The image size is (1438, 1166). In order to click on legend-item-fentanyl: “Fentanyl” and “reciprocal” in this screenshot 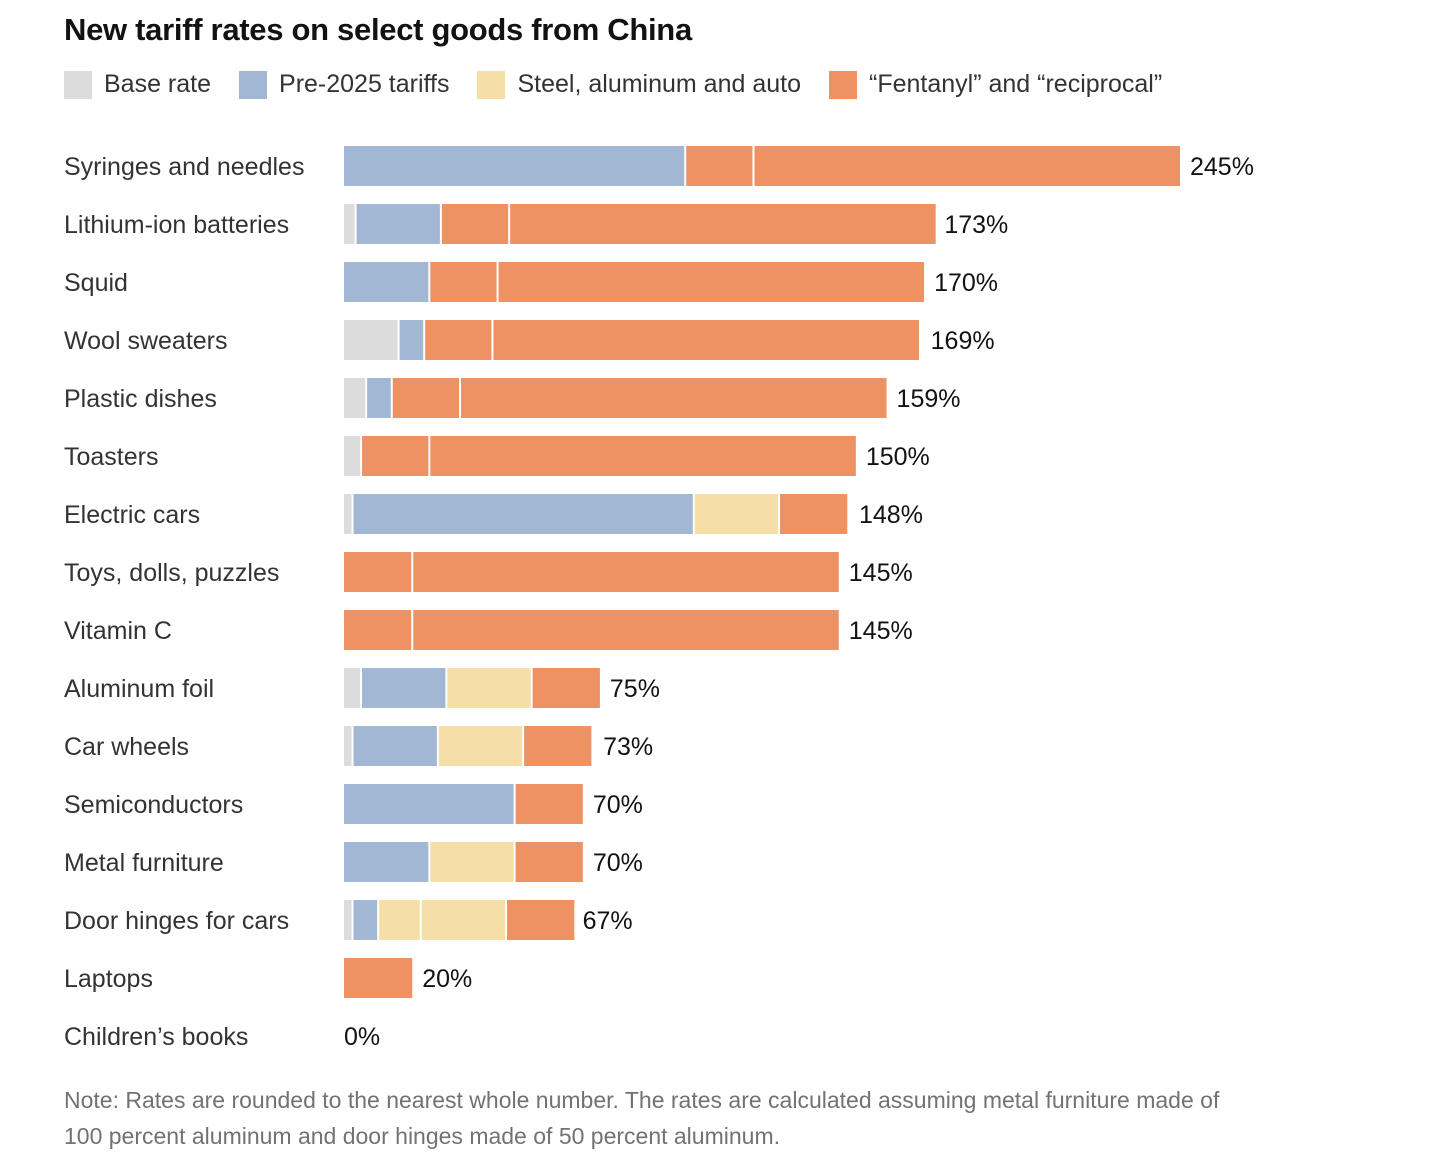, I will do `click(995, 84)`.